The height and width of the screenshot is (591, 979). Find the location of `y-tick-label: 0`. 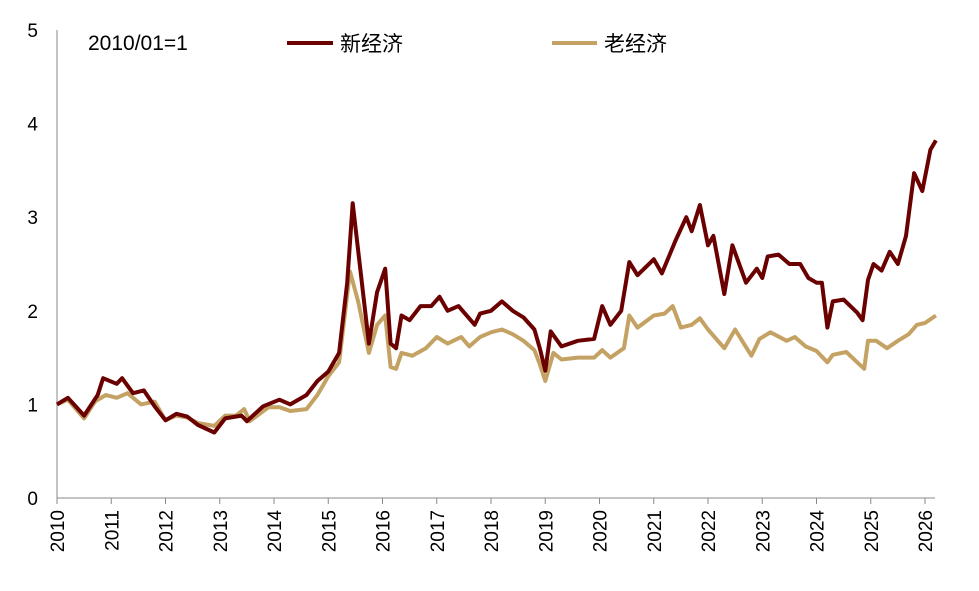

y-tick-label: 0 is located at coordinates (32, 499).